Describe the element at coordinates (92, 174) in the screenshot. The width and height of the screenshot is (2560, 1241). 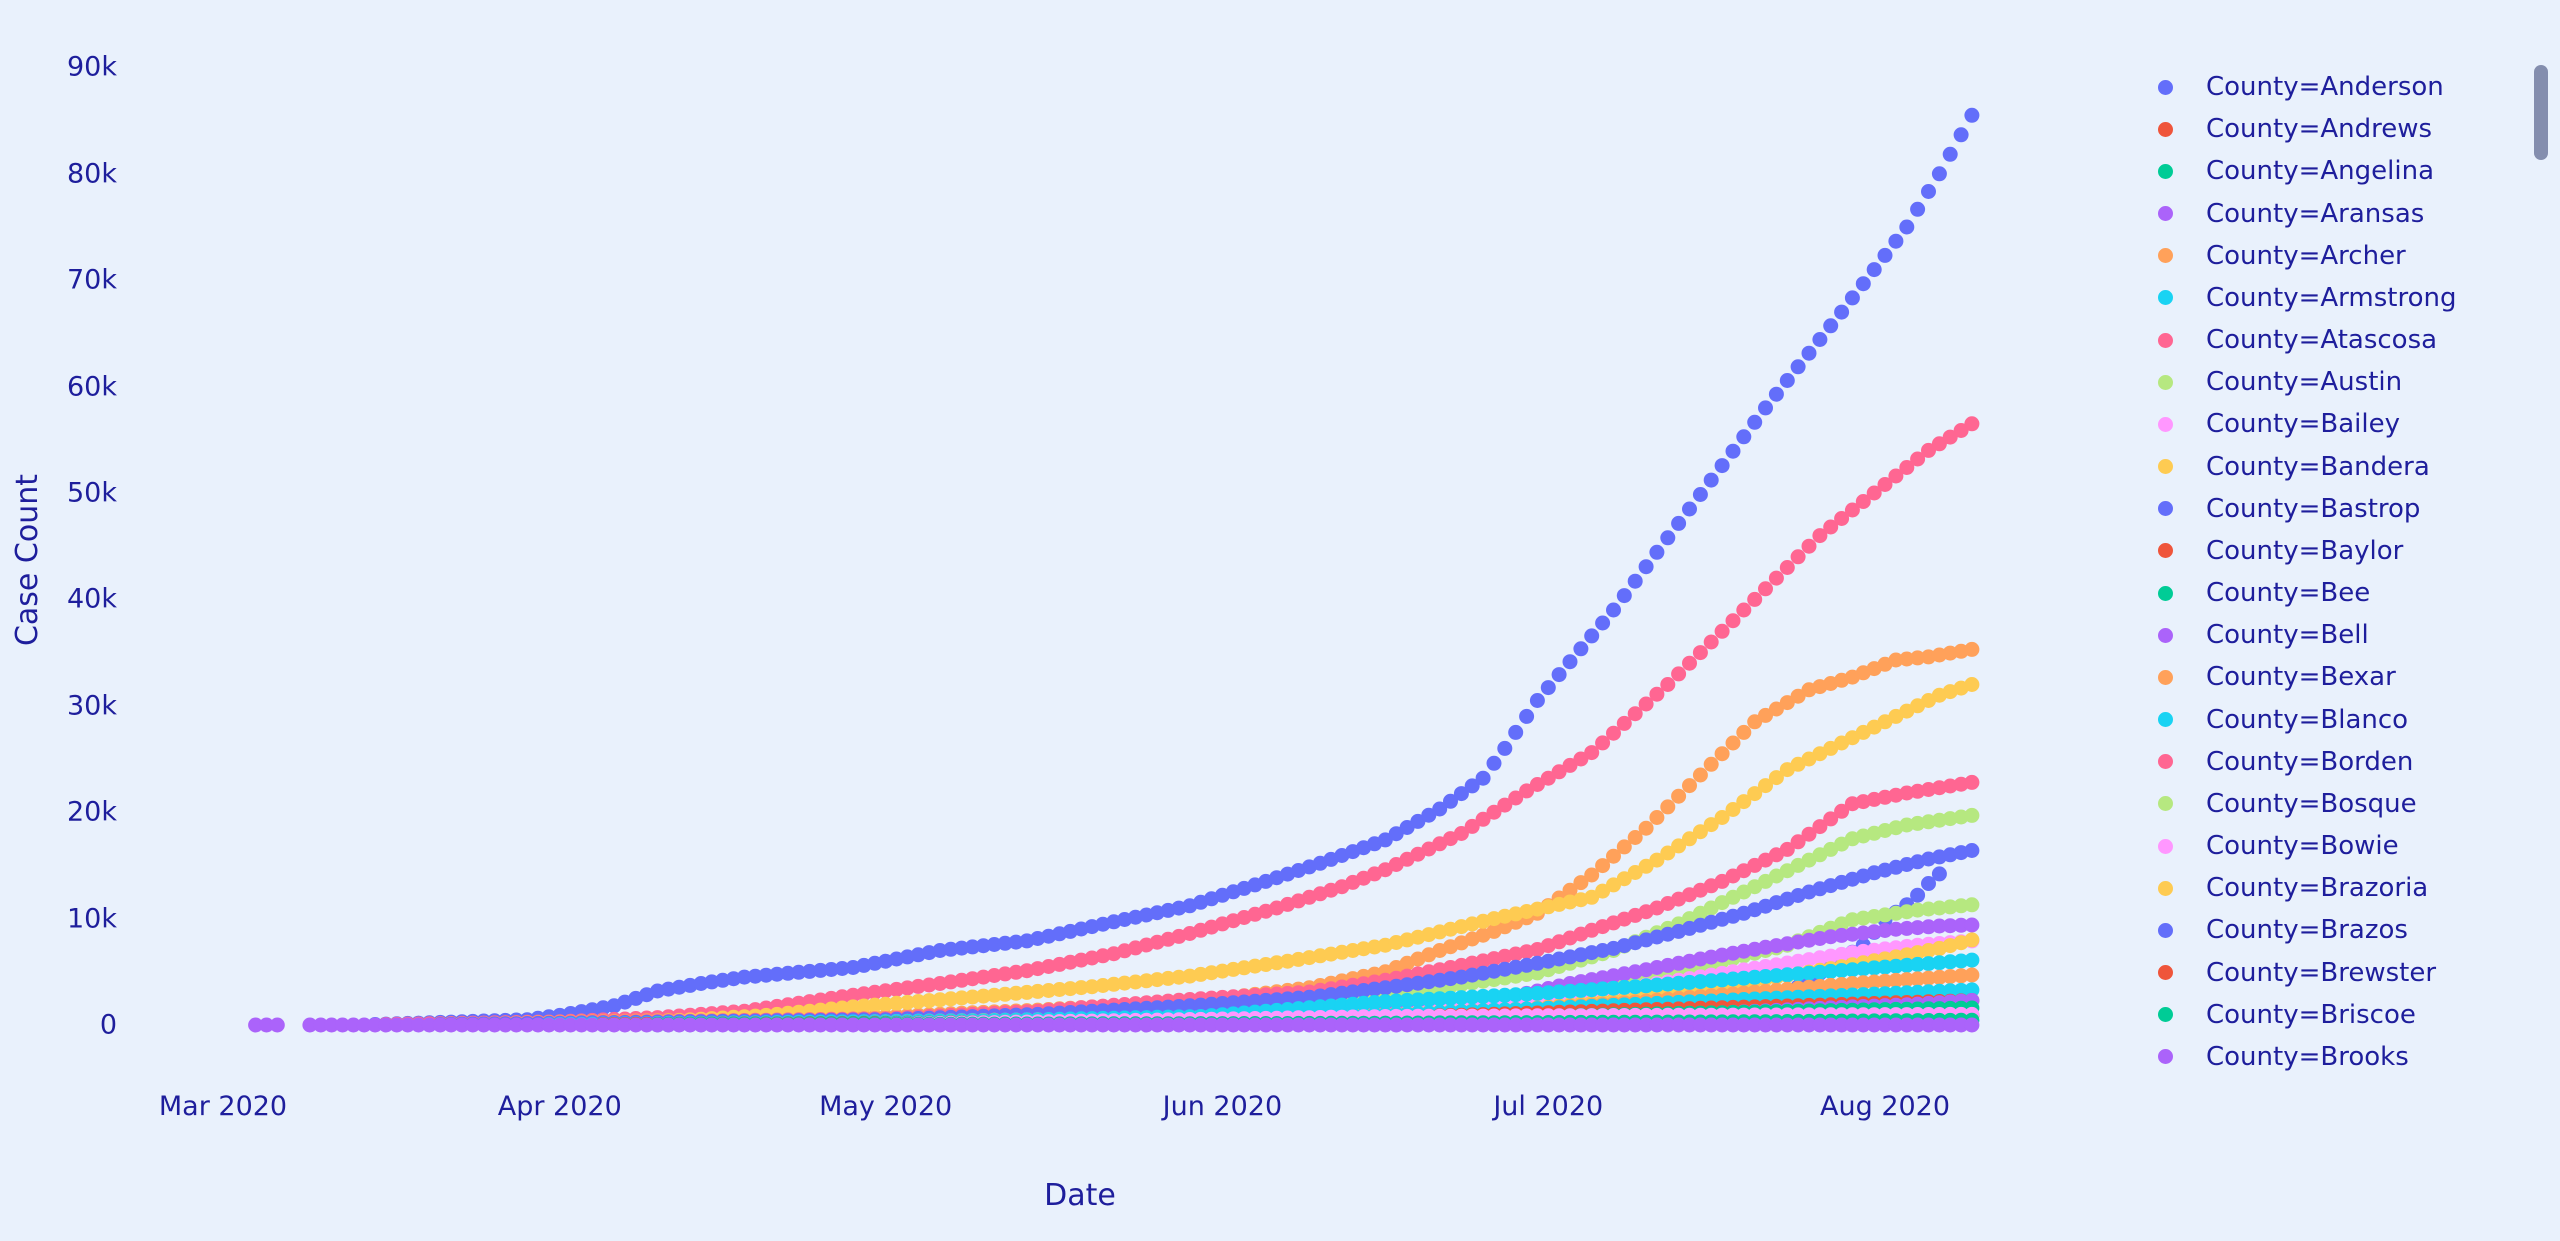
I see `y-tick-label: 80k` at that location.